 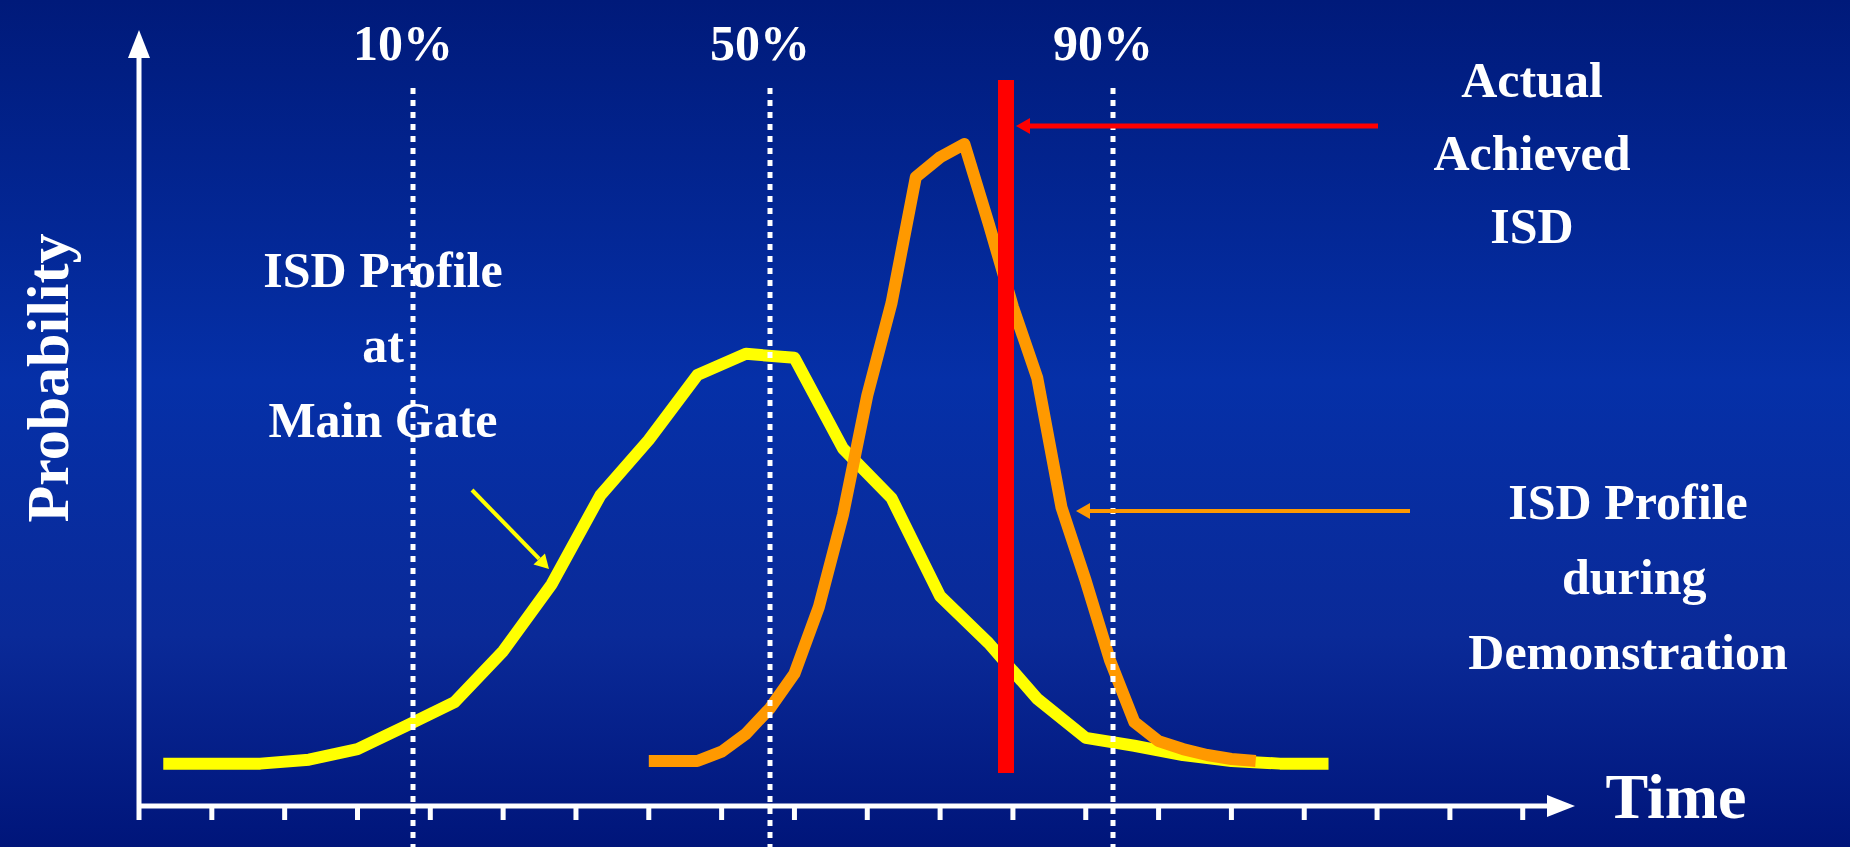 I want to click on y-axis-title: Probability, so click(x=48, y=378).